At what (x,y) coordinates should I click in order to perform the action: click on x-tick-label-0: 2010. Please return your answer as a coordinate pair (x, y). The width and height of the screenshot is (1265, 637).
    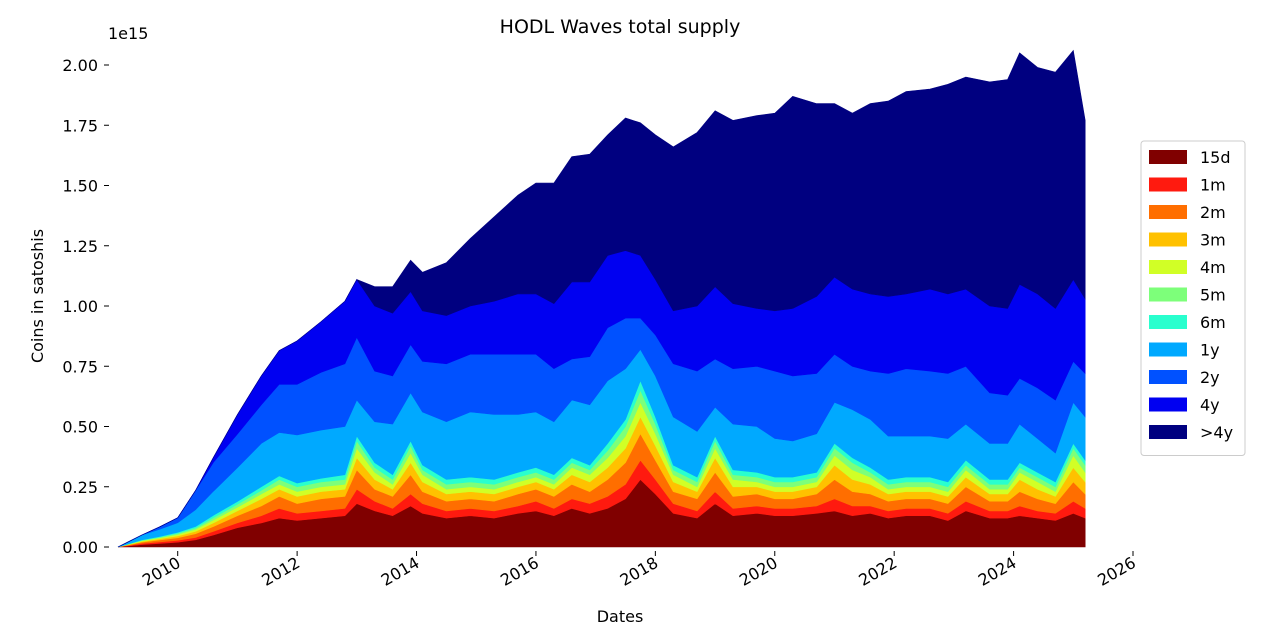
    Looking at the image, I should click on (161, 571).